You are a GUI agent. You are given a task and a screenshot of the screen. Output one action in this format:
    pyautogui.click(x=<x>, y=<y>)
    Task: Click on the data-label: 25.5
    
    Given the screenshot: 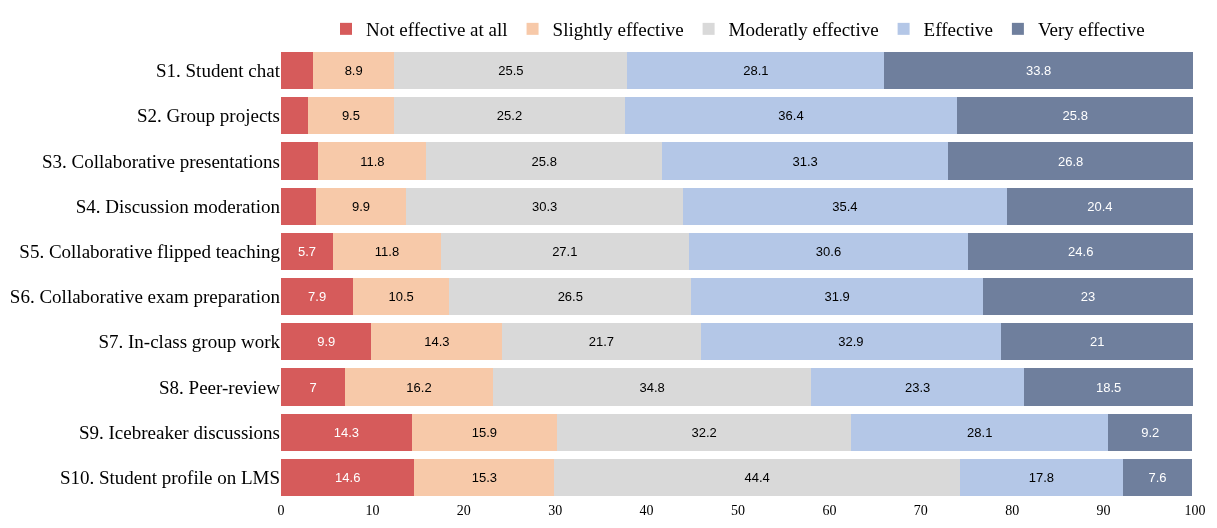 What is the action you would take?
    pyautogui.click(x=511, y=71)
    